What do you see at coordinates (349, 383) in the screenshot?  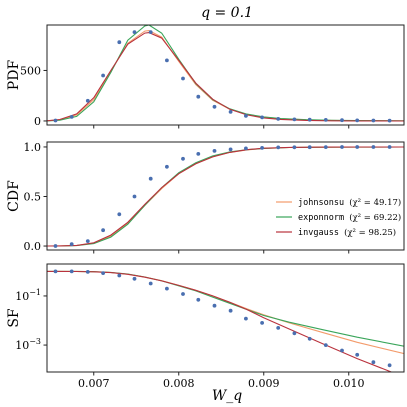 I see `x-tick-label: 0.010` at bounding box center [349, 383].